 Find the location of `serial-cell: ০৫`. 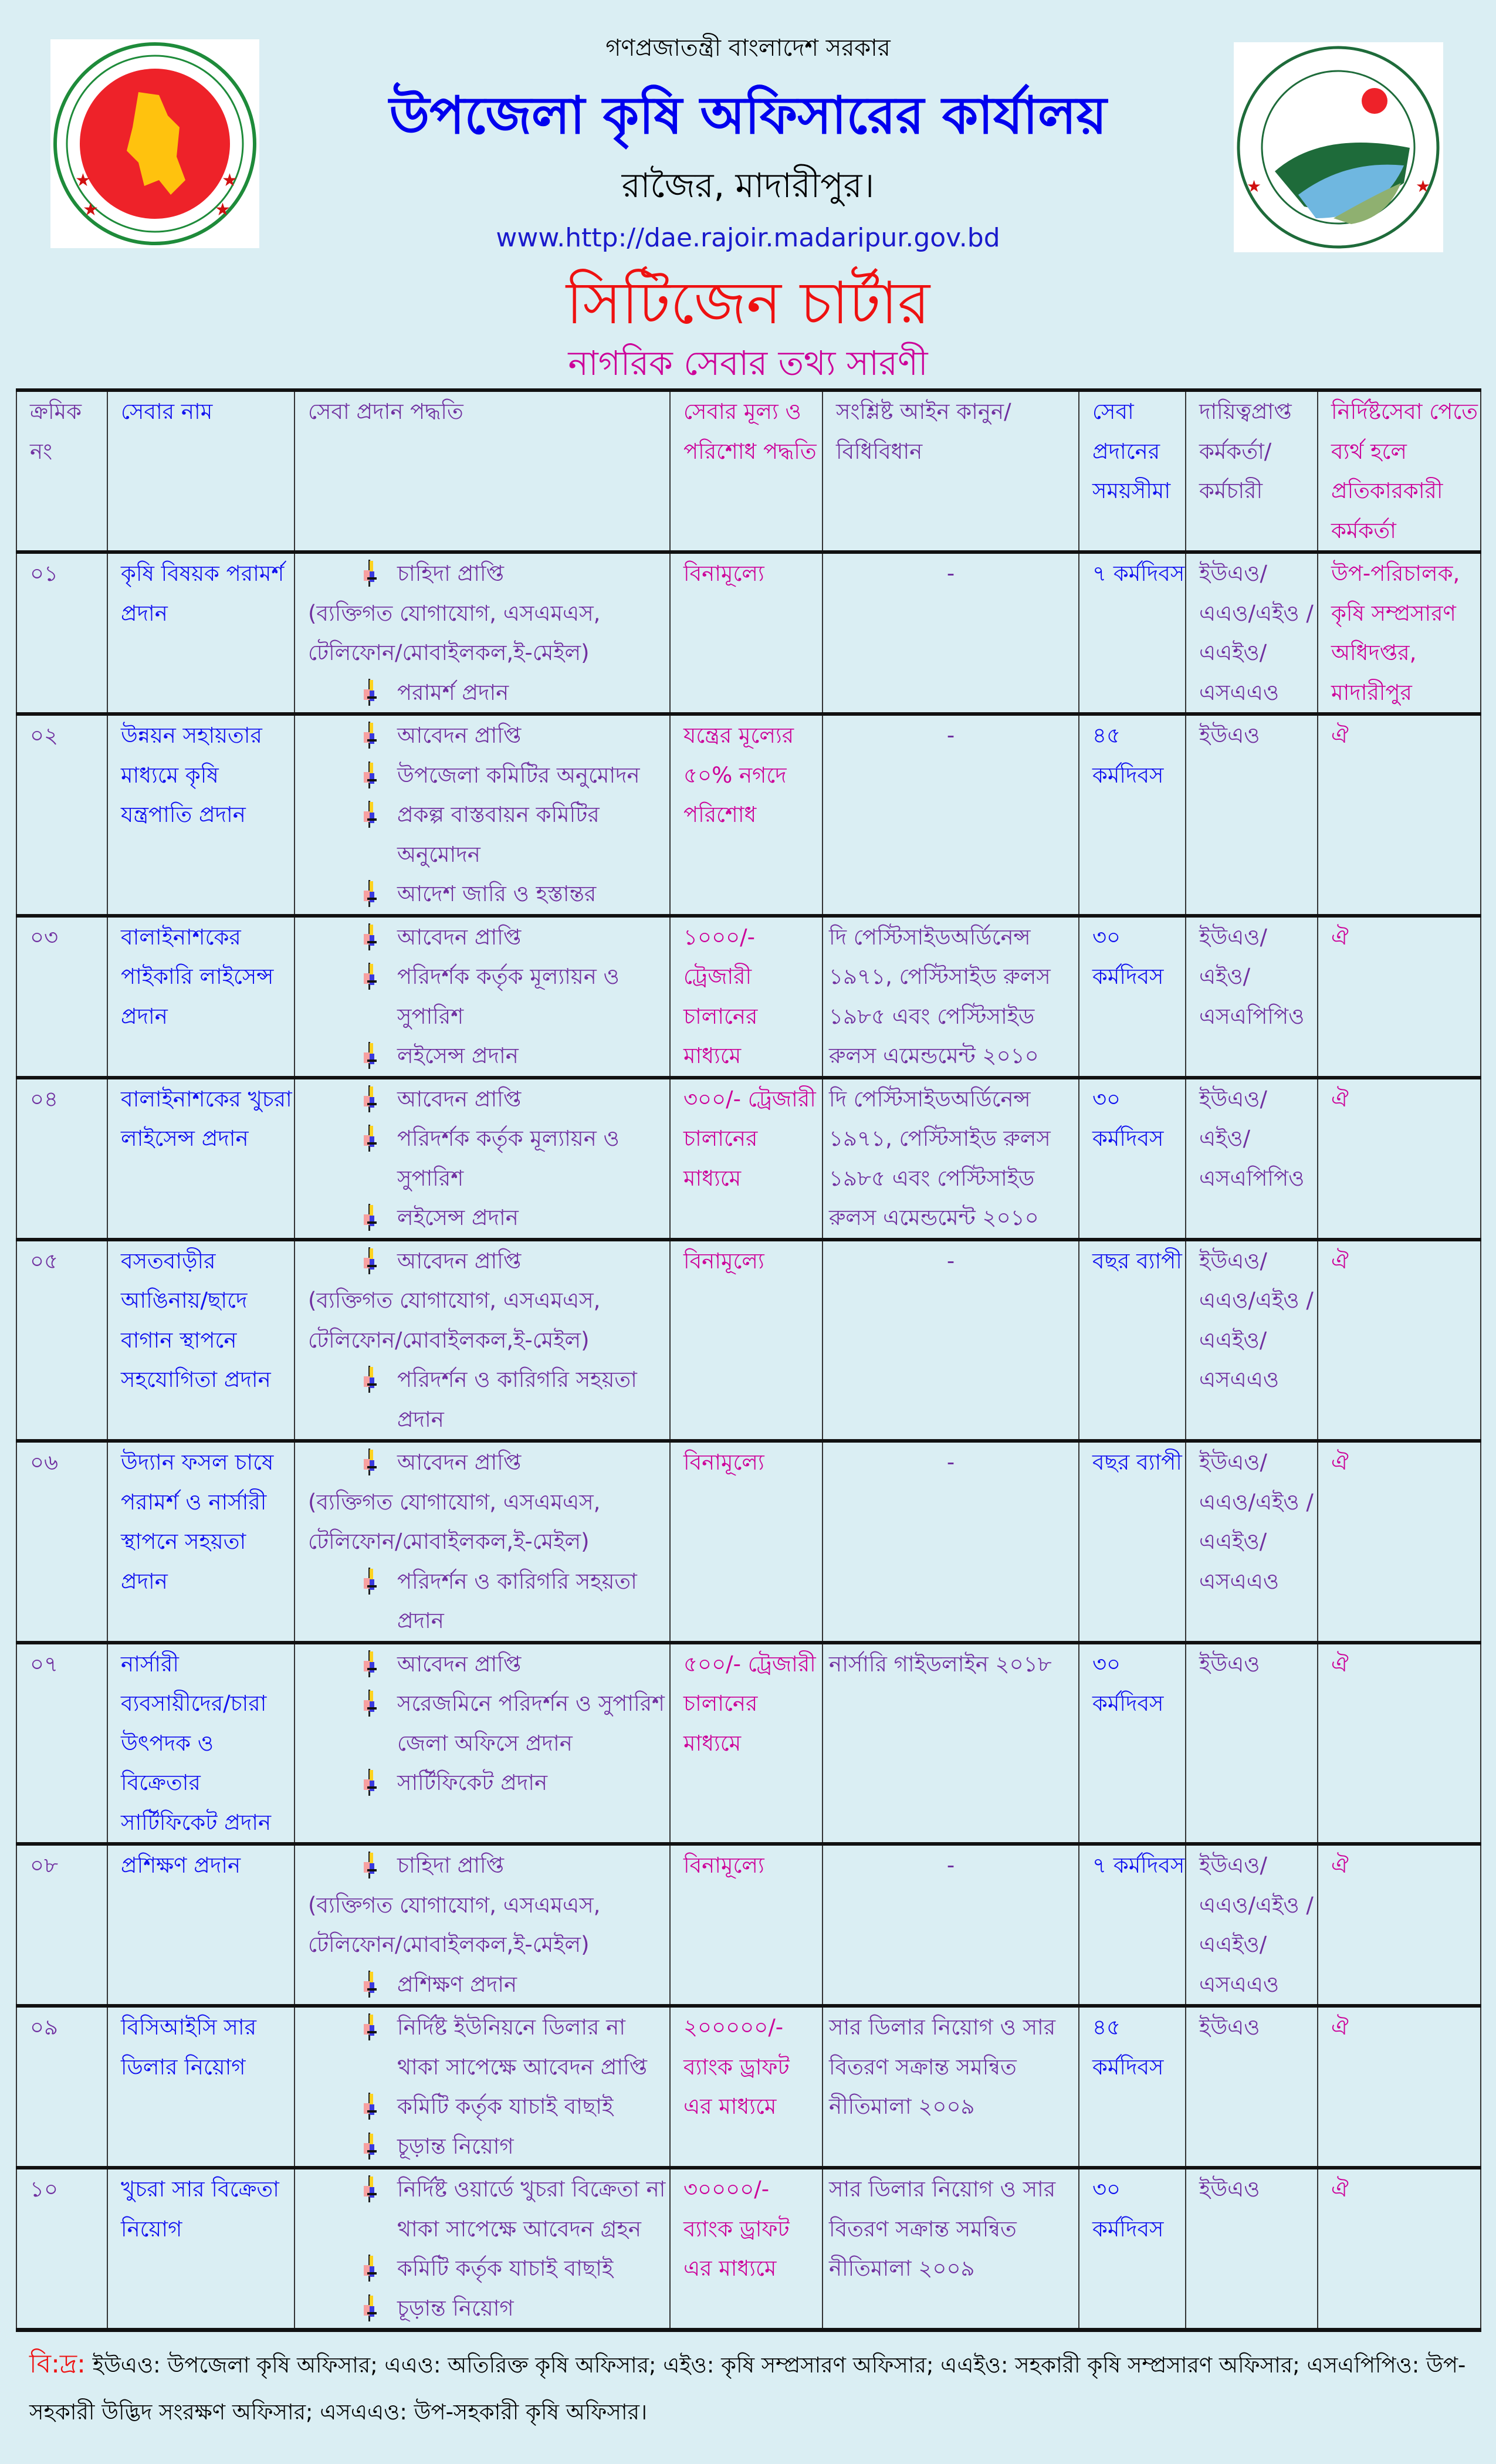

serial-cell: ০৫ is located at coordinates (62, 1339).